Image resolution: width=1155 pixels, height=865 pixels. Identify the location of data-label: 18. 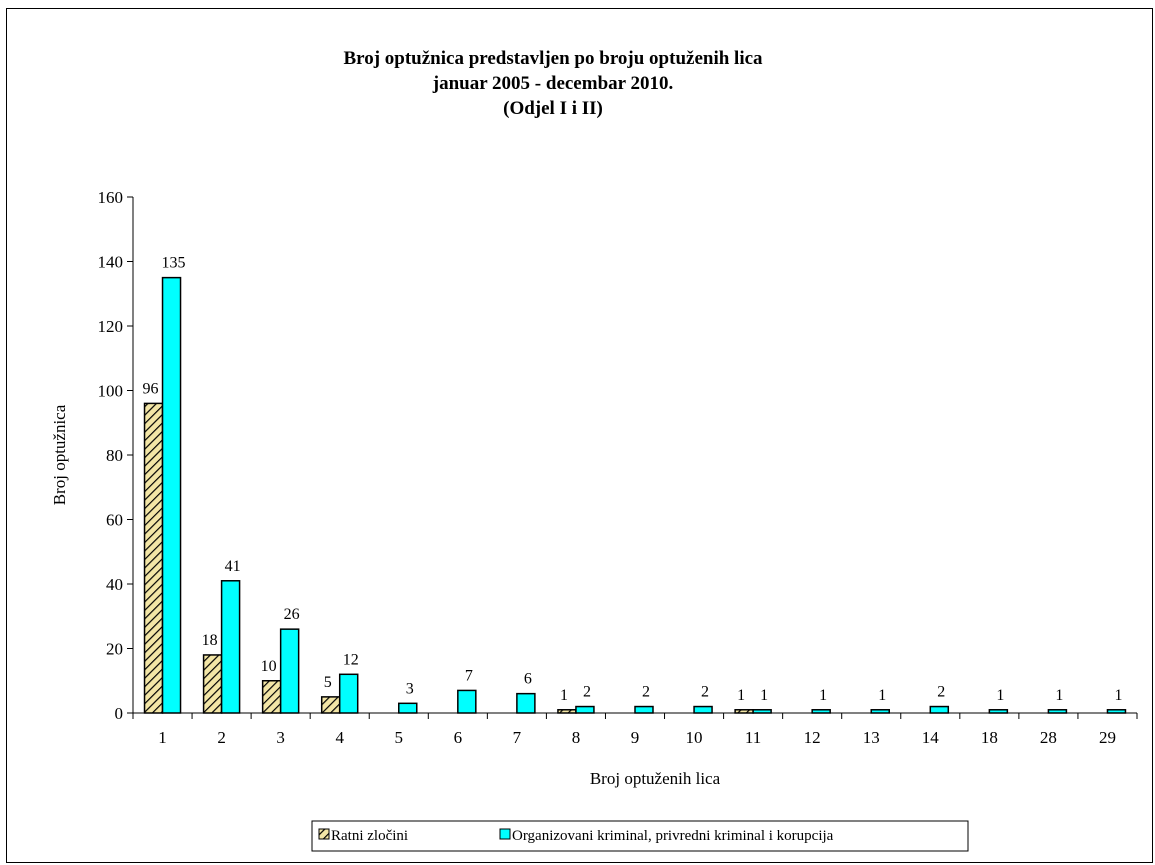
(210, 640).